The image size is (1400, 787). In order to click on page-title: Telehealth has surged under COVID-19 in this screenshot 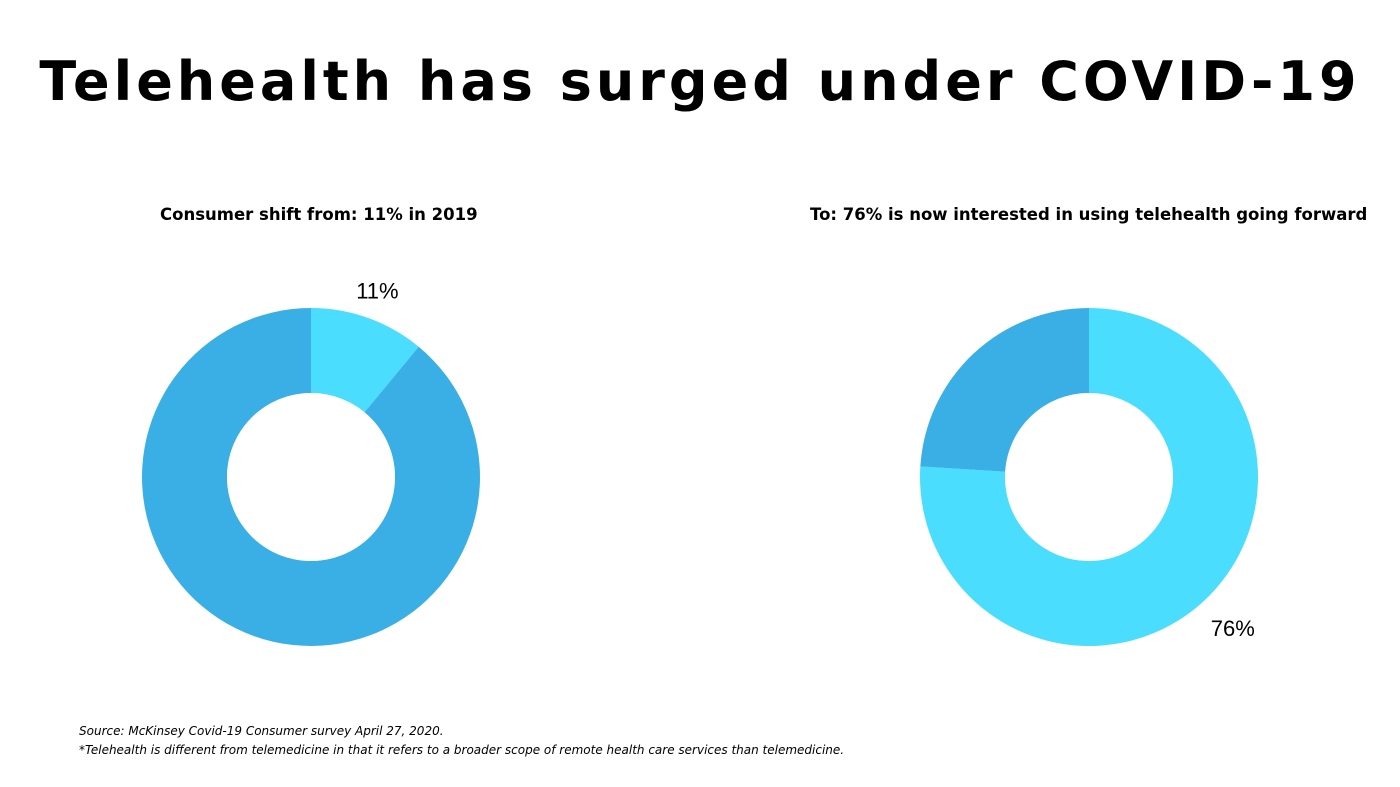, I will do `click(700, 81)`.